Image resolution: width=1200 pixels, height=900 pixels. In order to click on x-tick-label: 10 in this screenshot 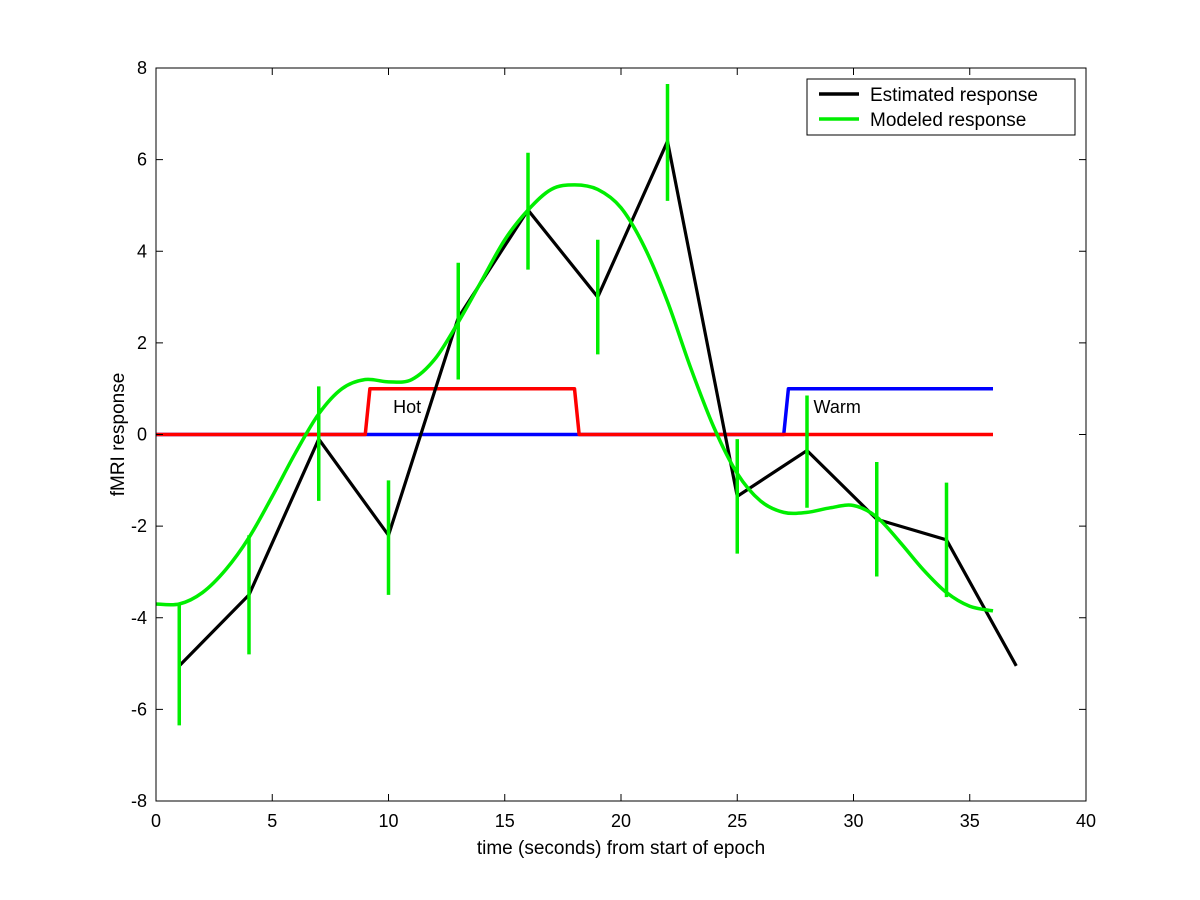, I will do `click(388, 821)`.